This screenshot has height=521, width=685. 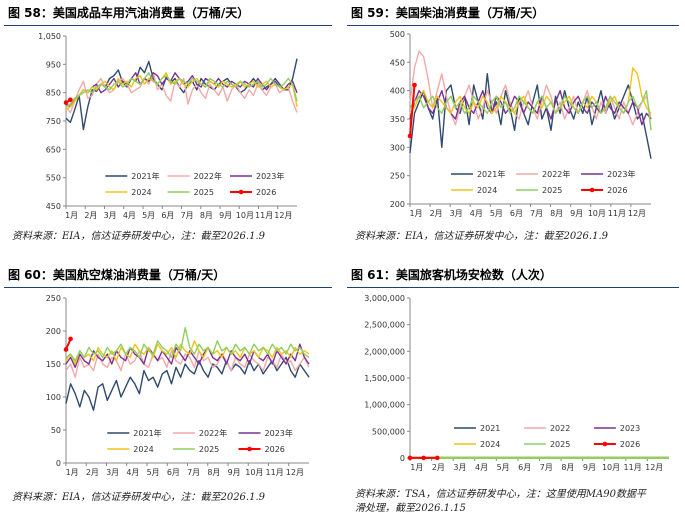 I want to click on y-tick-label: 1,500,000, so click(x=384, y=378).